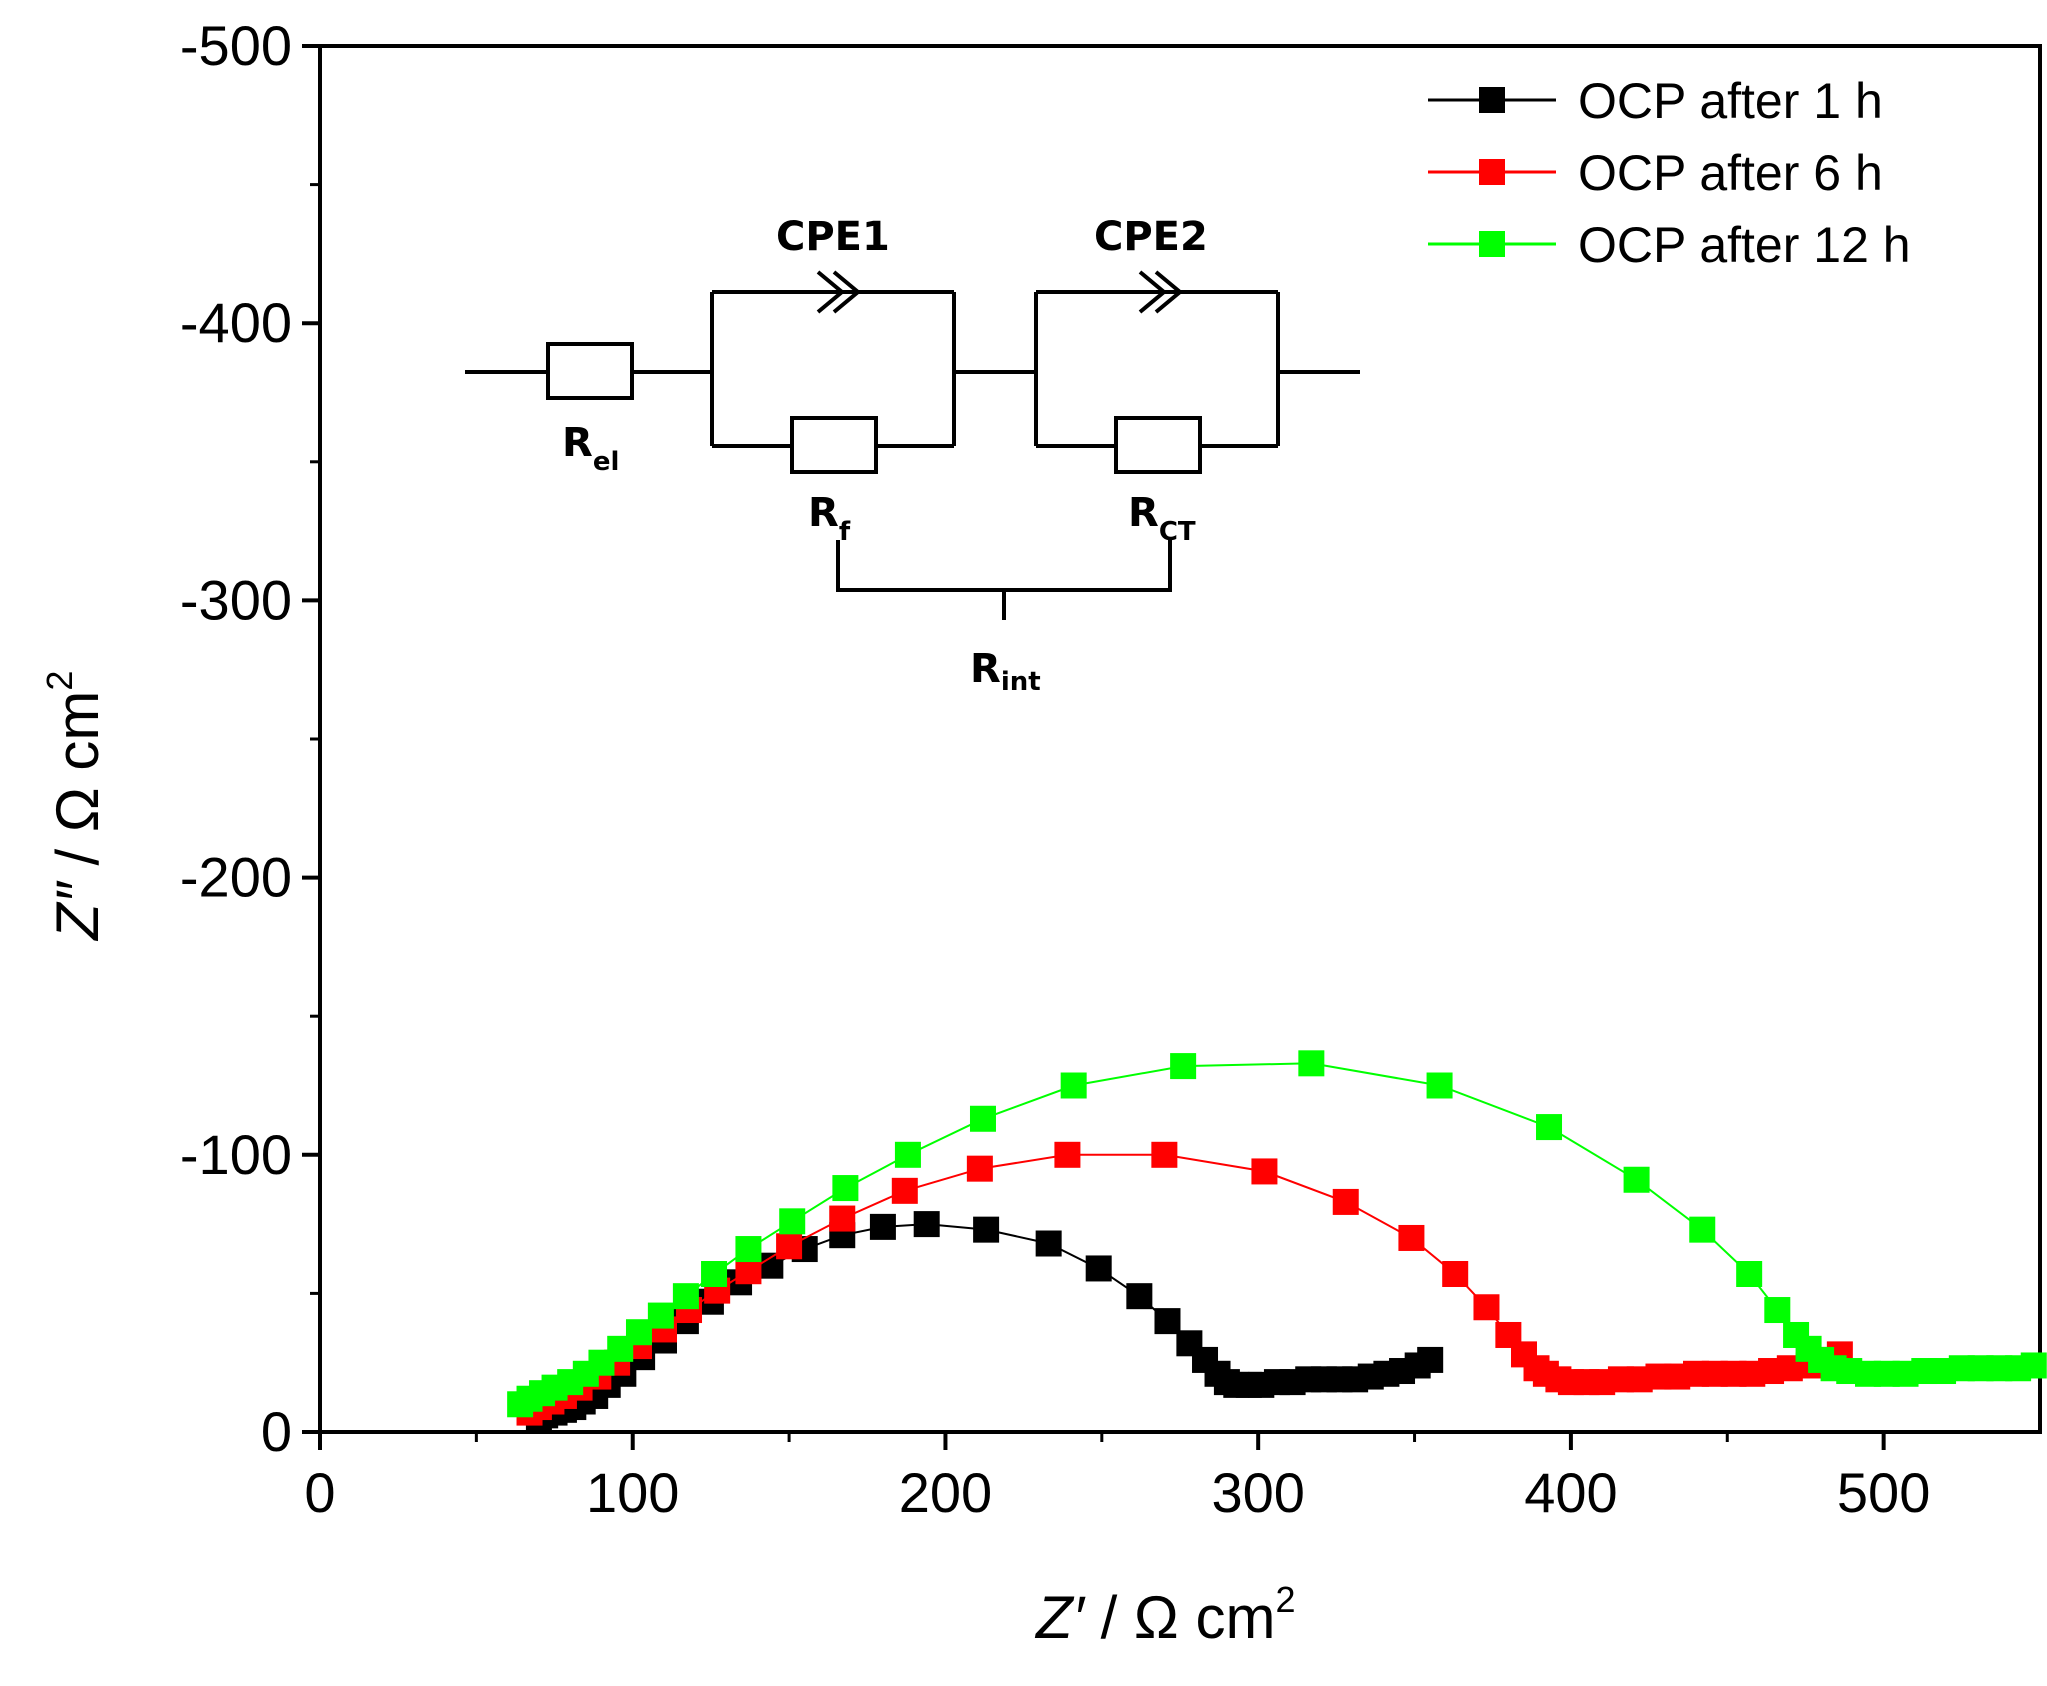  What do you see at coordinates (236, 877) in the screenshot?
I see `y-tick-label: -200` at bounding box center [236, 877].